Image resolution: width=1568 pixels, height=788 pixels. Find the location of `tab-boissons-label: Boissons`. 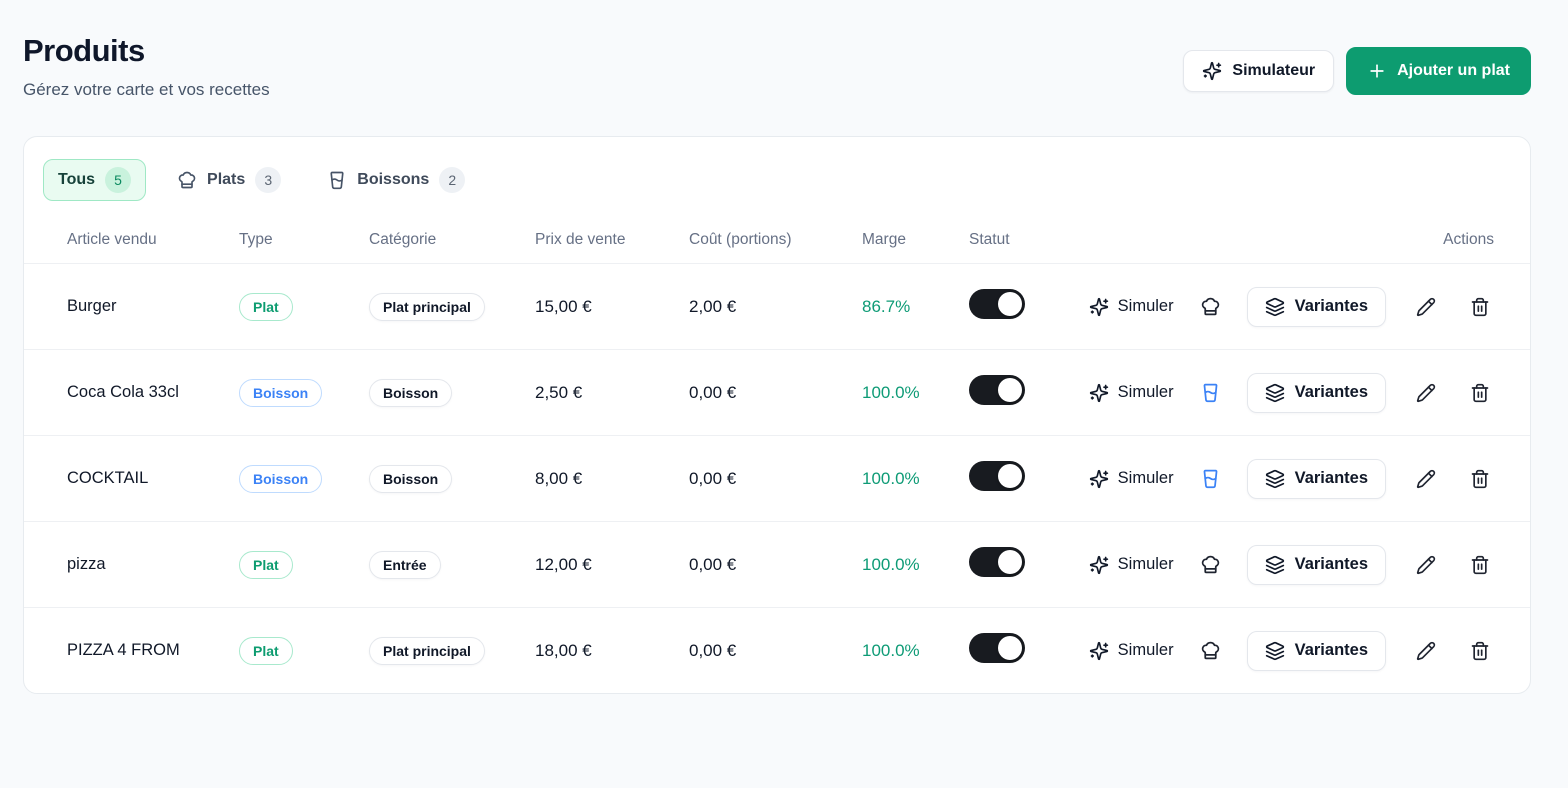

tab-boissons-label: Boissons is located at coordinates (393, 179).